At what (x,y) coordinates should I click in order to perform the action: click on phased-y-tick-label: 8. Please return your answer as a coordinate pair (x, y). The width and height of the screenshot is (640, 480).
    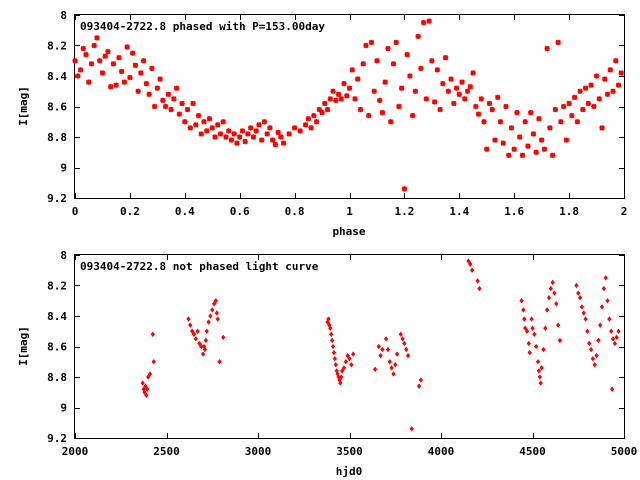
    Looking at the image, I should click on (63, 15).